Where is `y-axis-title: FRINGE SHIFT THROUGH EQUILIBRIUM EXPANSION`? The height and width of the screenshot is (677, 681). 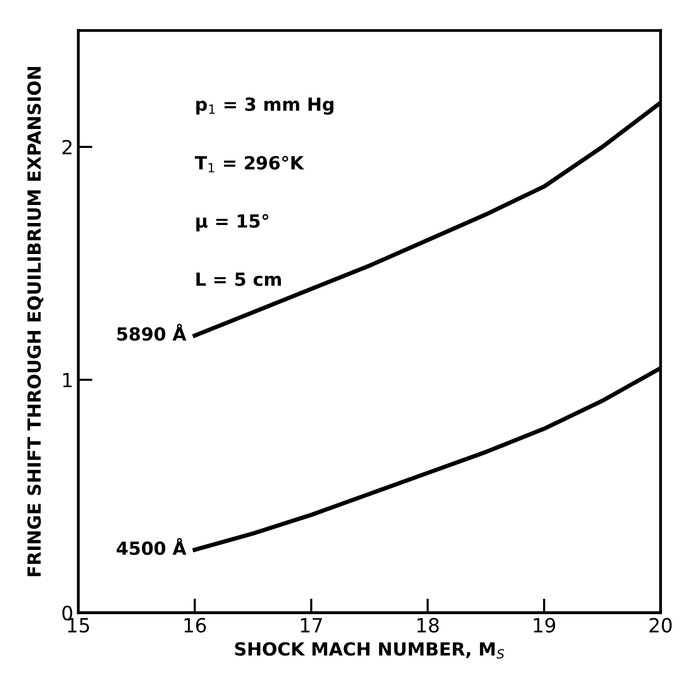
y-axis-title: FRINGE SHIFT THROUGH EQUILIBRIUM EXPANSION is located at coordinates (35, 321).